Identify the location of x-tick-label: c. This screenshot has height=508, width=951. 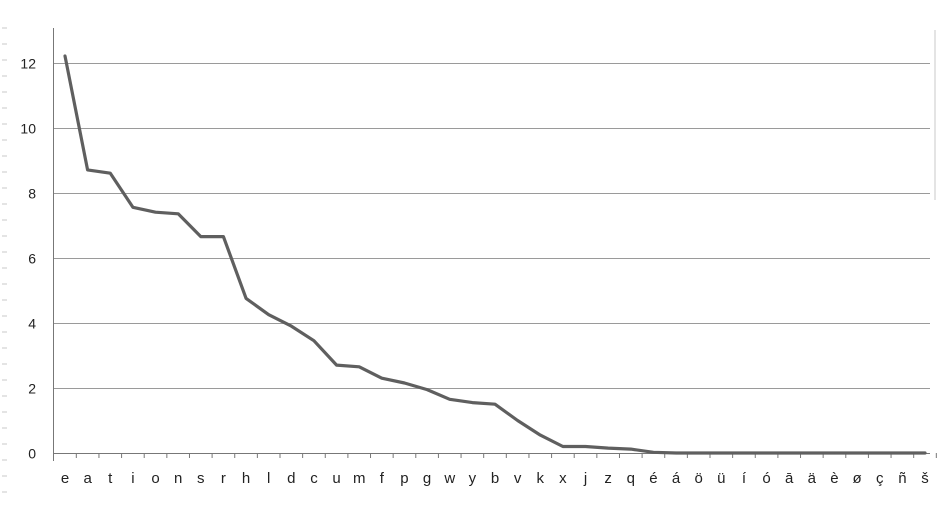
(314, 478).